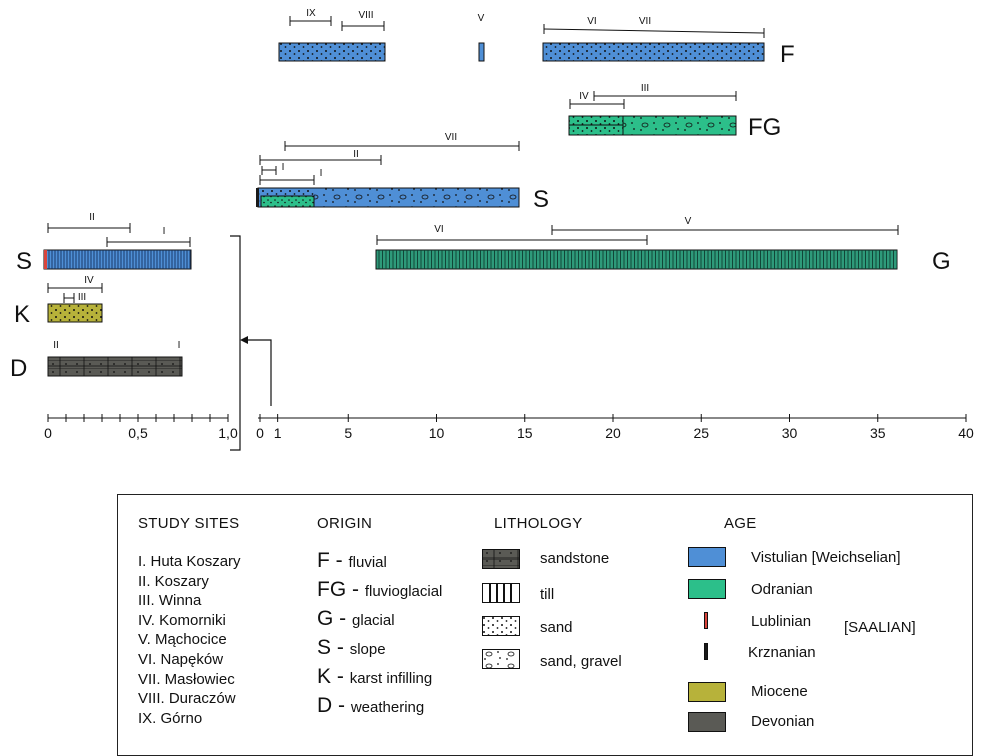 This screenshot has height=756, width=983. I want to click on axis-right: 0 1 5 10 15 20 25 30 35 40, so click(615, 427).